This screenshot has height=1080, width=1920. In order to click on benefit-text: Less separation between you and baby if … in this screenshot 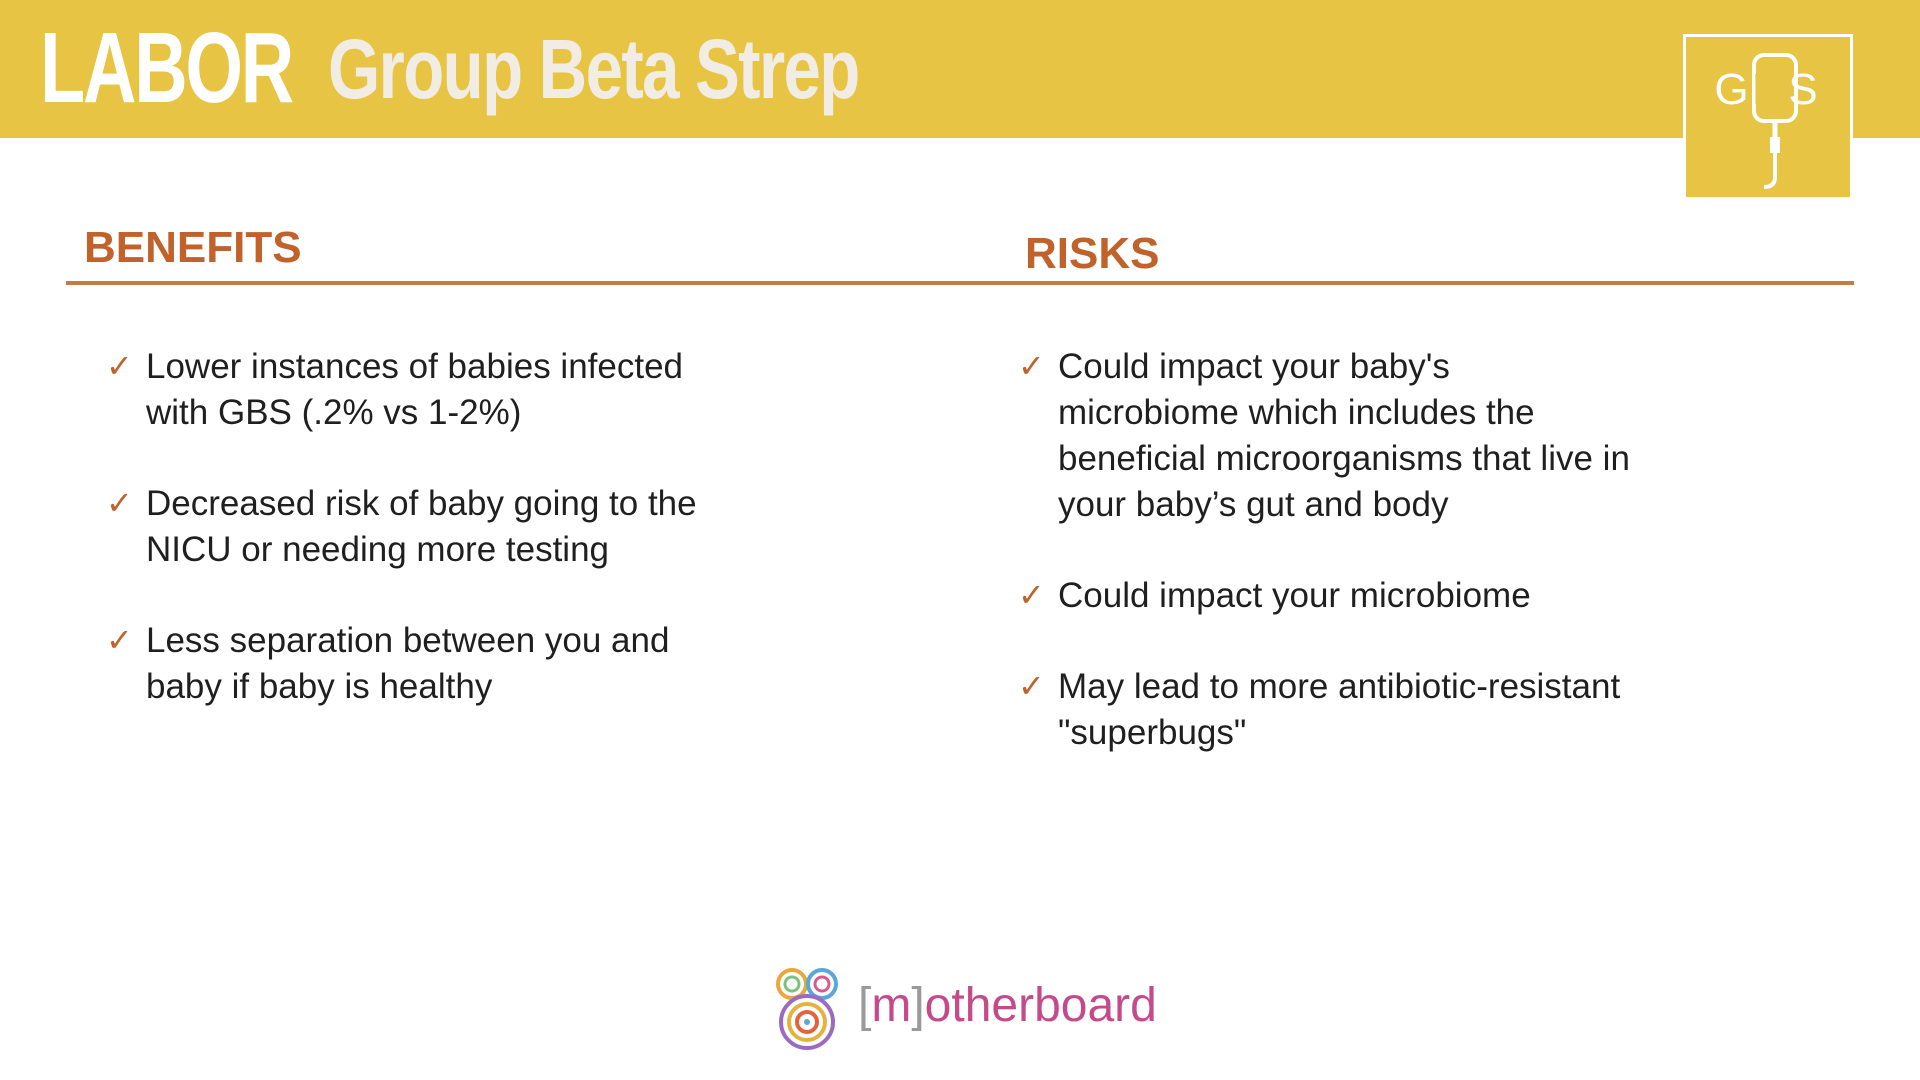, I will do `click(408, 663)`.